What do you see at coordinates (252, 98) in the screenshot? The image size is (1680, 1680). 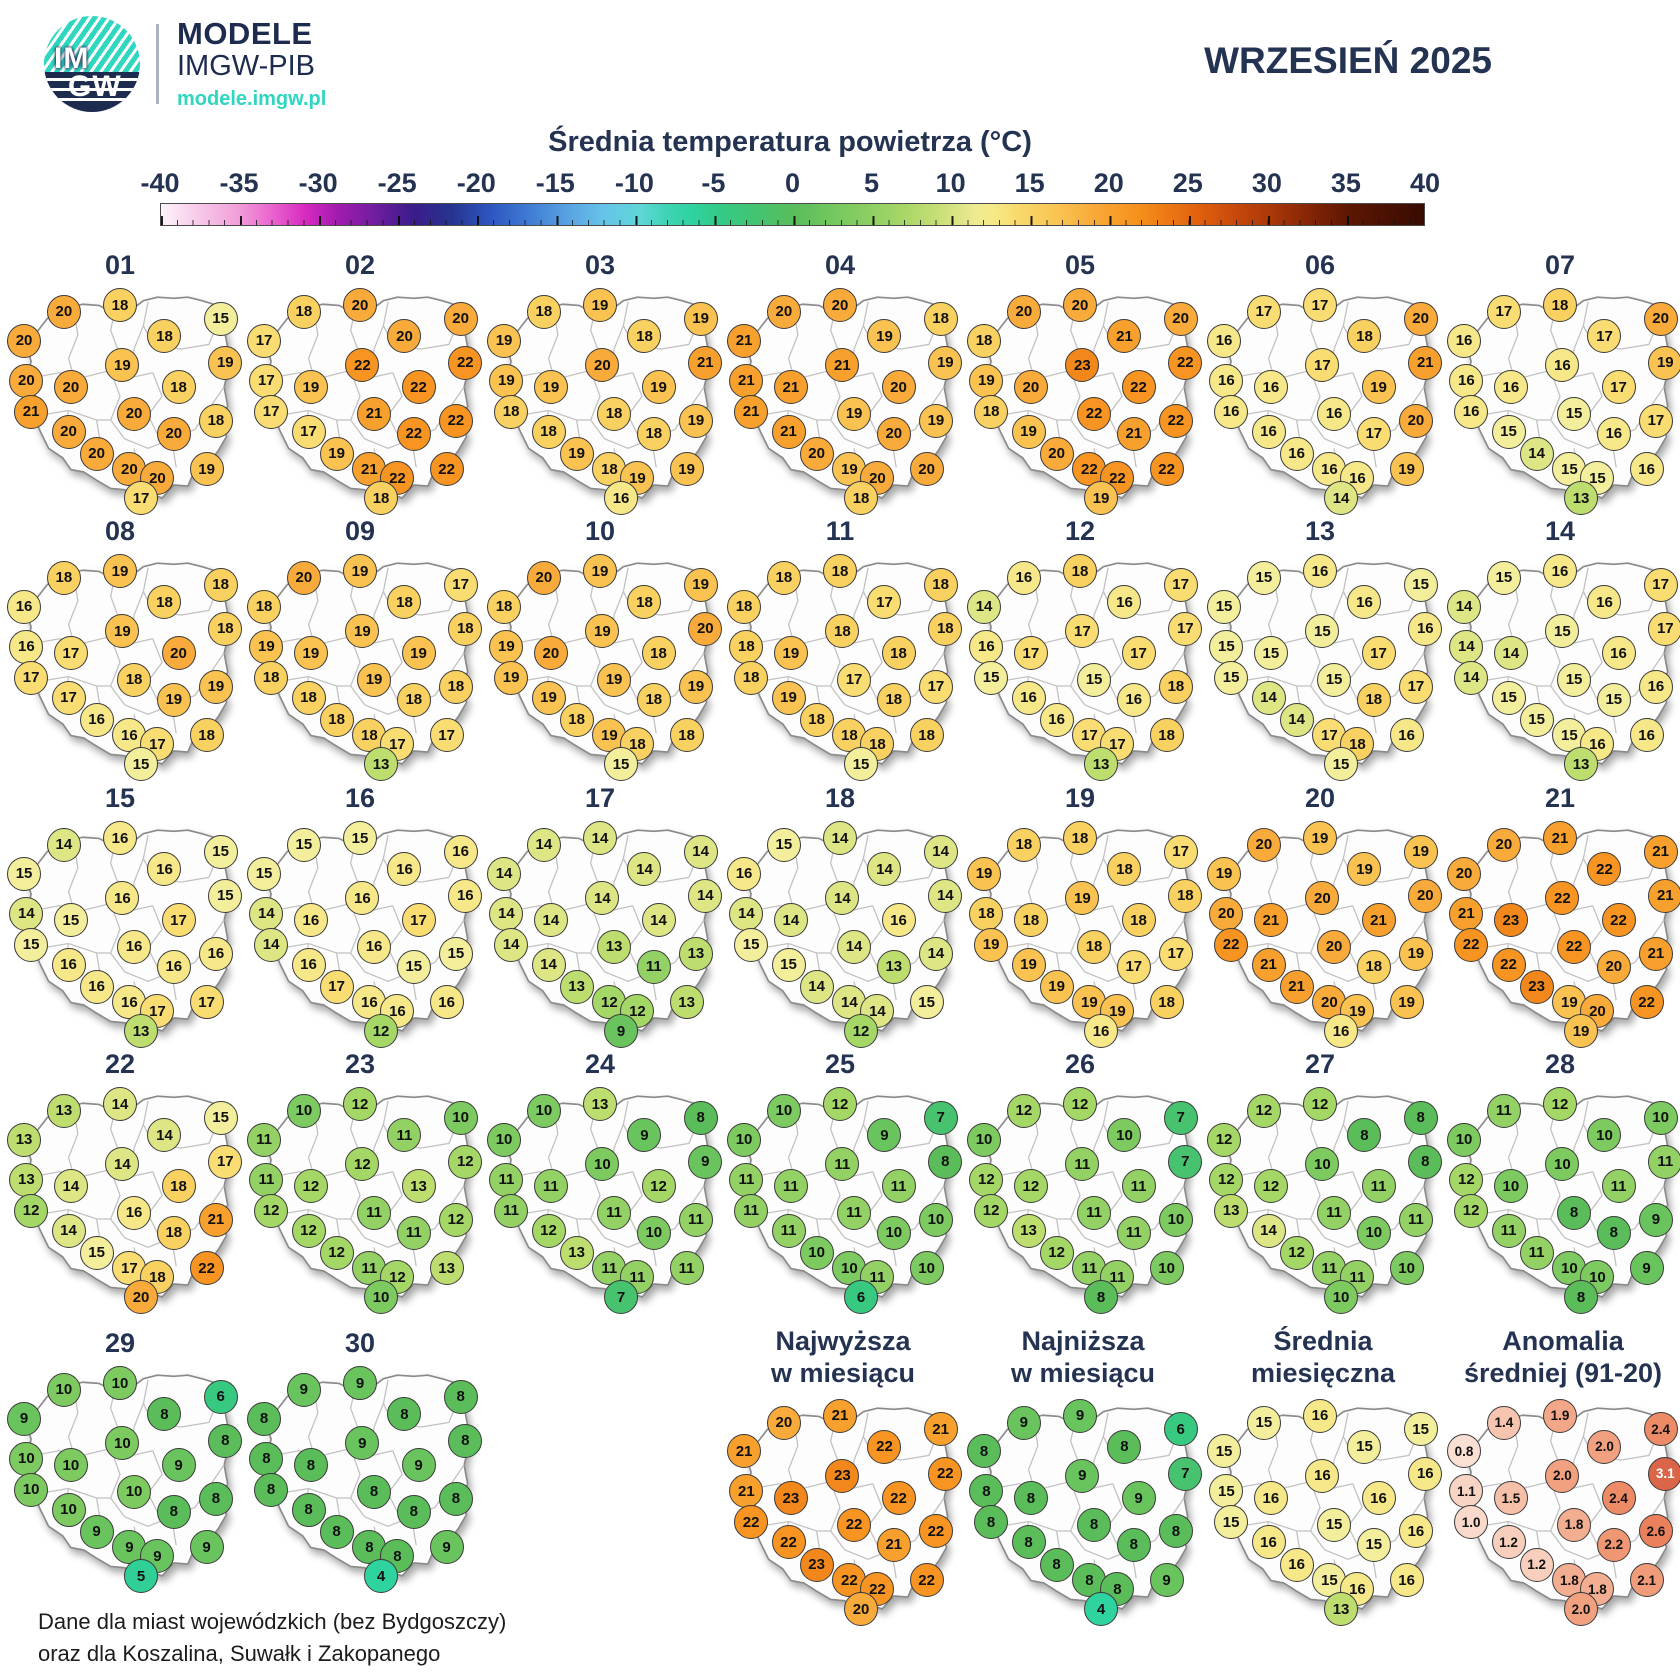 I see `logo-url: modele.imgw.pl` at bounding box center [252, 98].